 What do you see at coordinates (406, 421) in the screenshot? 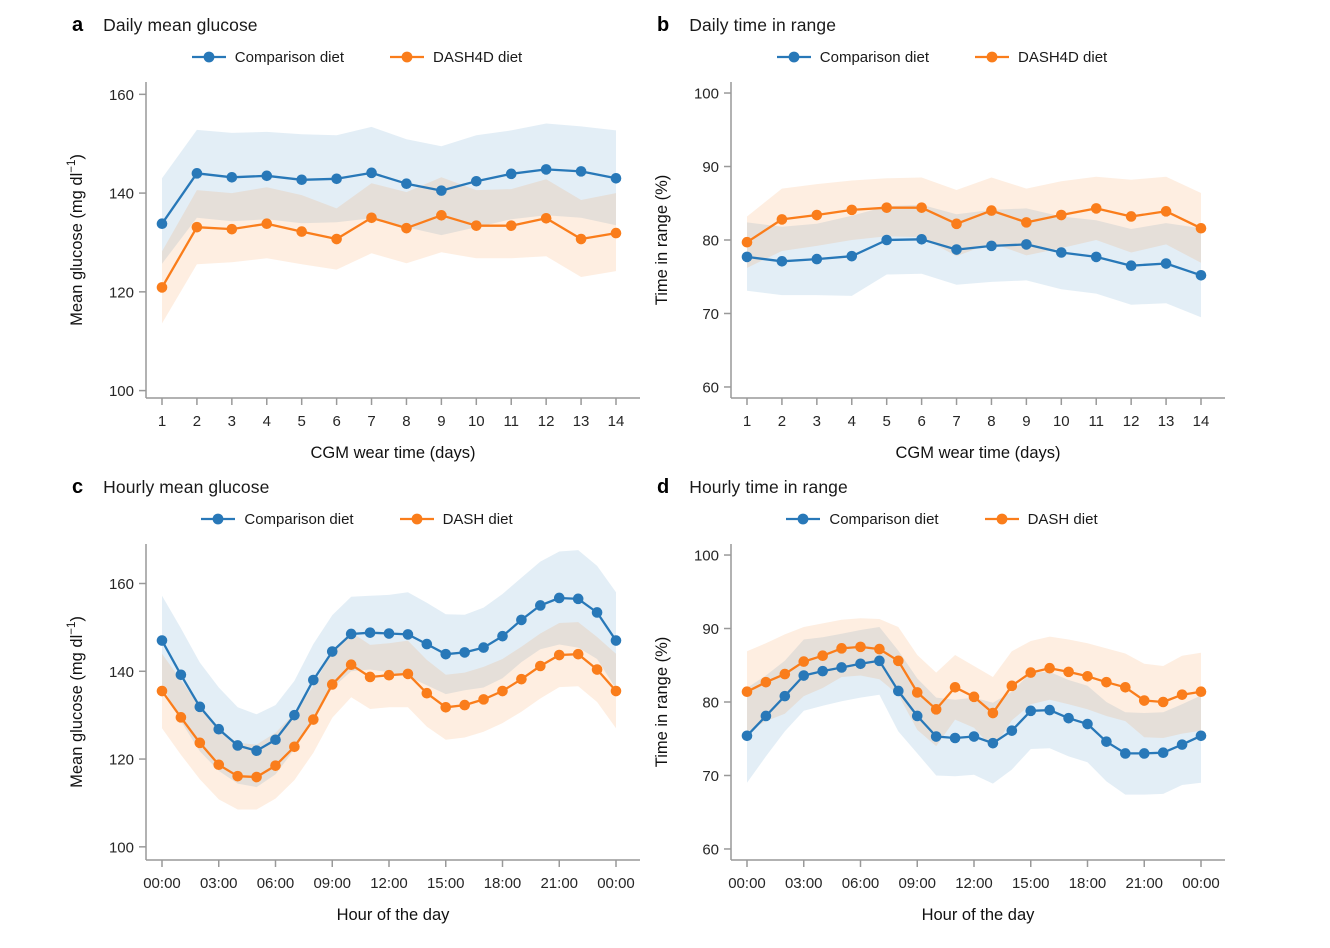
I see `svg-text: 8` at bounding box center [406, 421].